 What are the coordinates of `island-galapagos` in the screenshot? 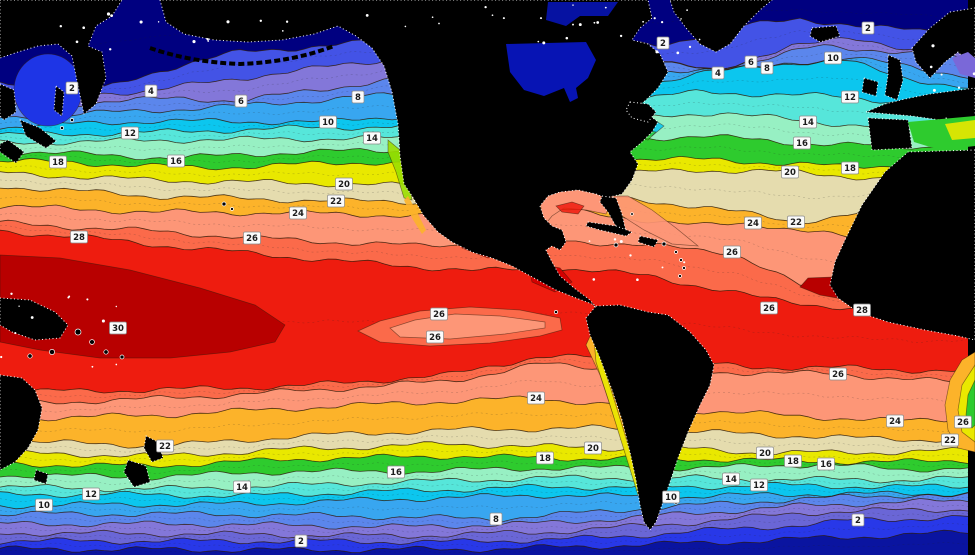 It's located at (556, 312).